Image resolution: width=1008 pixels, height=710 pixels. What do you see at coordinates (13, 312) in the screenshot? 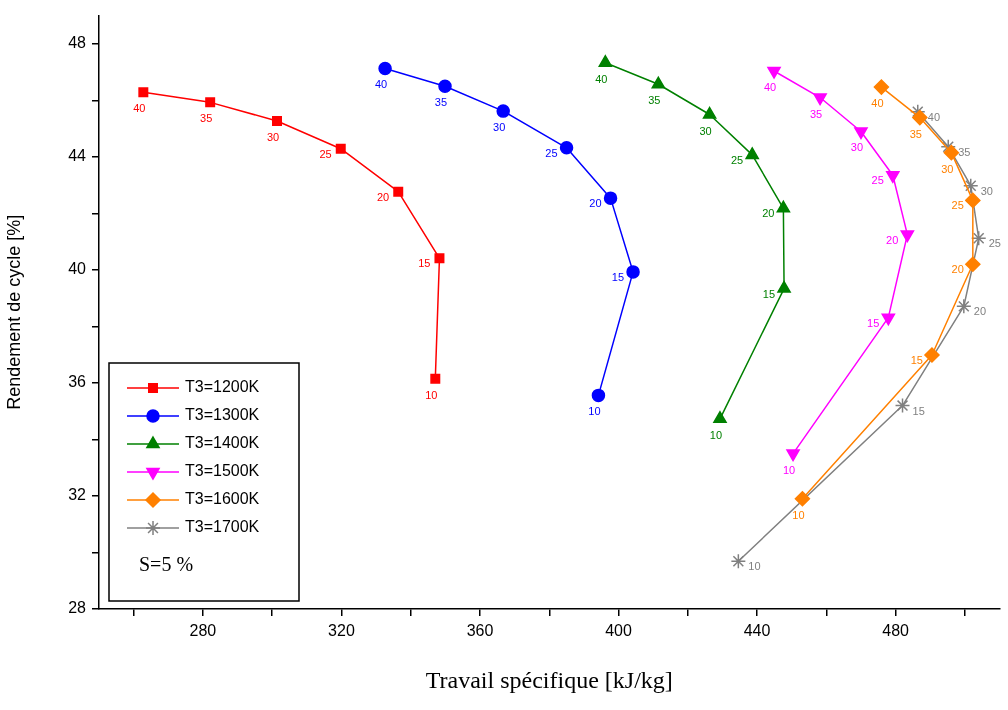
I see `y-axis-title: Rendement de cycle [%]` at bounding box center [13, 312].